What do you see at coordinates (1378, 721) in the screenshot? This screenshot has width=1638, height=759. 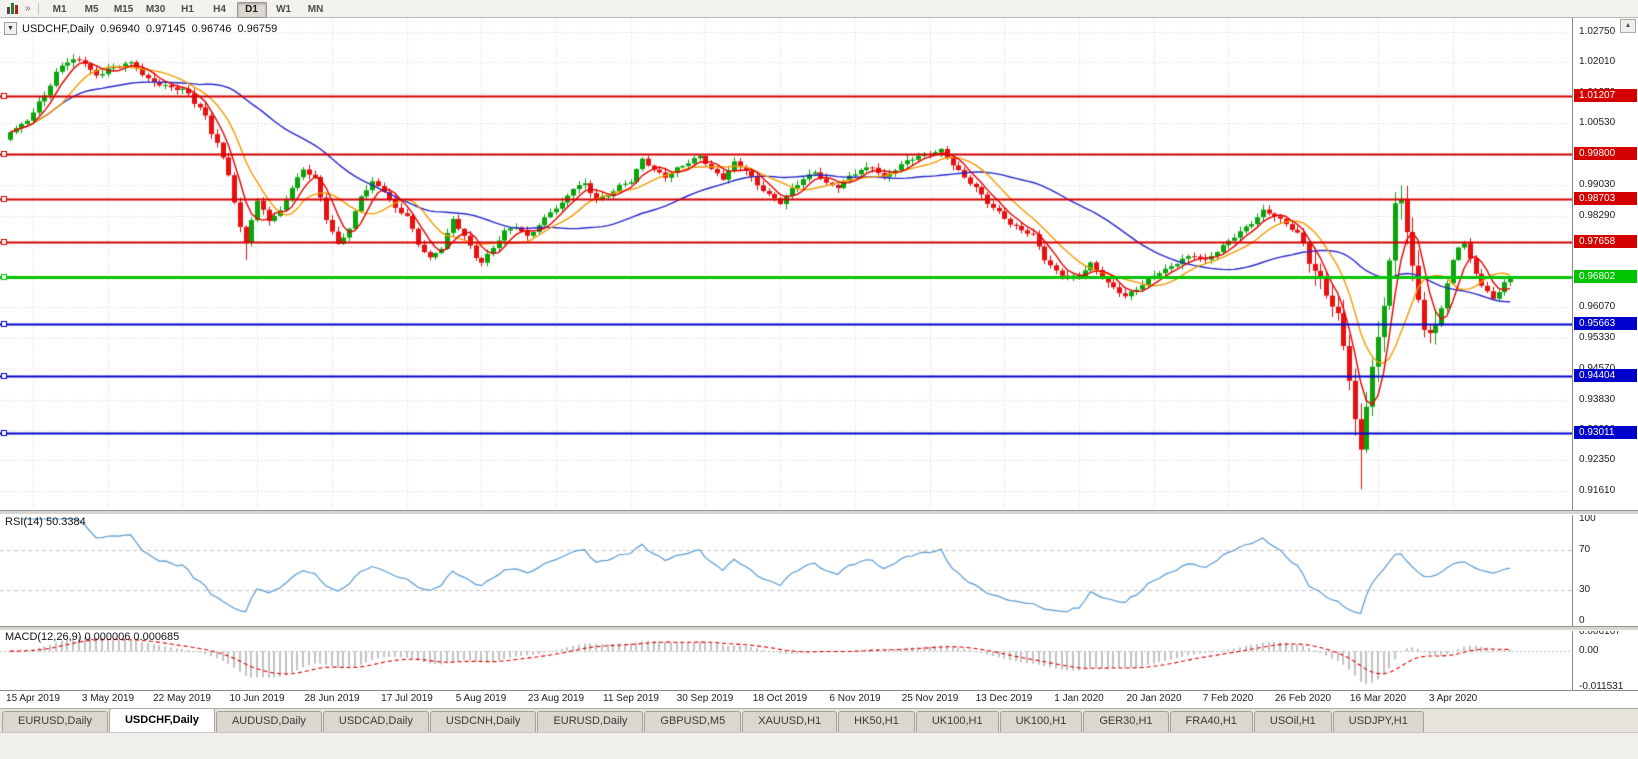 I see `tab-usdjpy-h1: USDJPY,H1` at bounding box center [1378, 721].